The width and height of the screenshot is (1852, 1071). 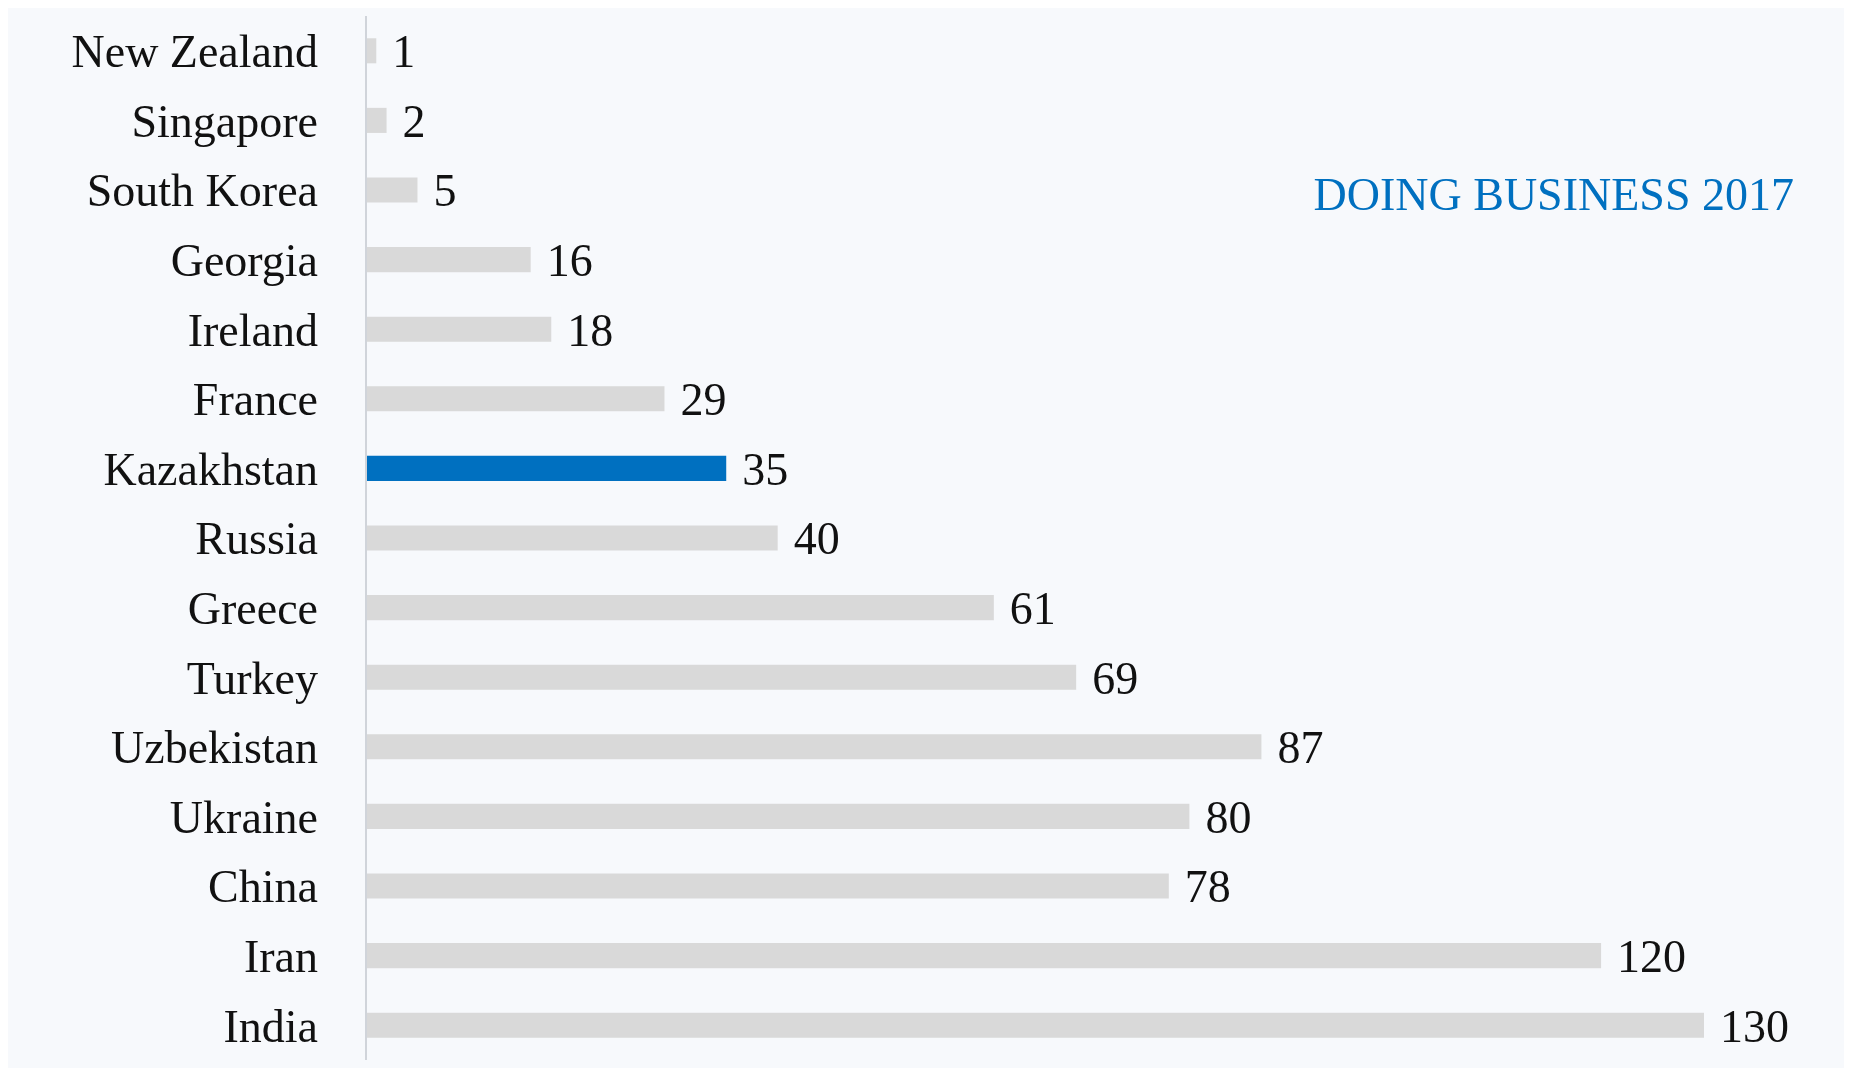 What do you see at coordinates (210, 469) in the screenshot?
I see `y-tick-label: Kazakhstan` at bounding box center [210, 469].